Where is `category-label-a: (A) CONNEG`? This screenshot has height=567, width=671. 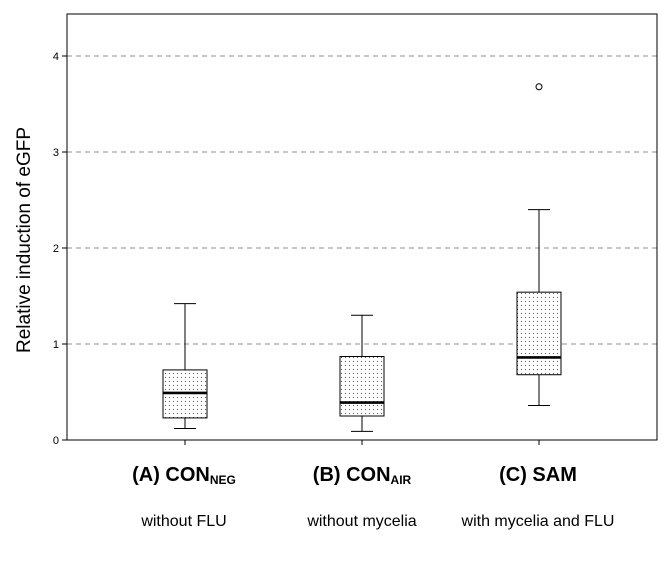
category-label-a: (A) CONNEG is located at coordinates (184, 475).